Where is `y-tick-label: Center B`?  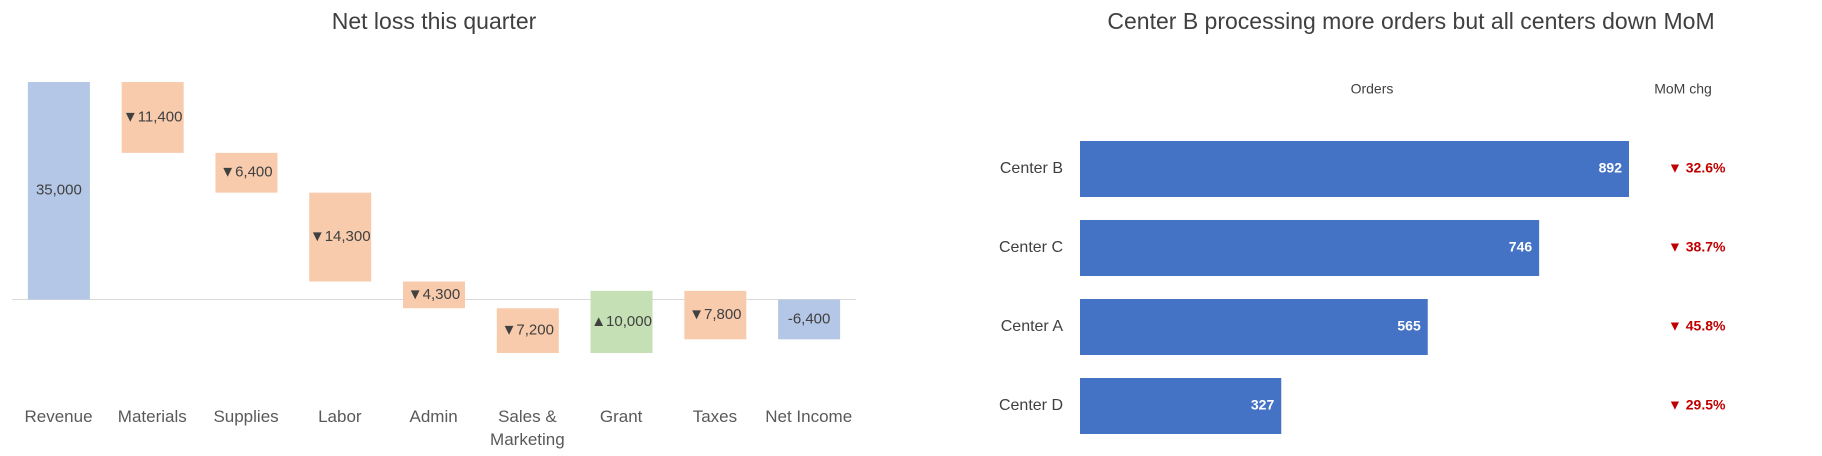
y-tick-label: Center B is located at coordinates (1031, 168).